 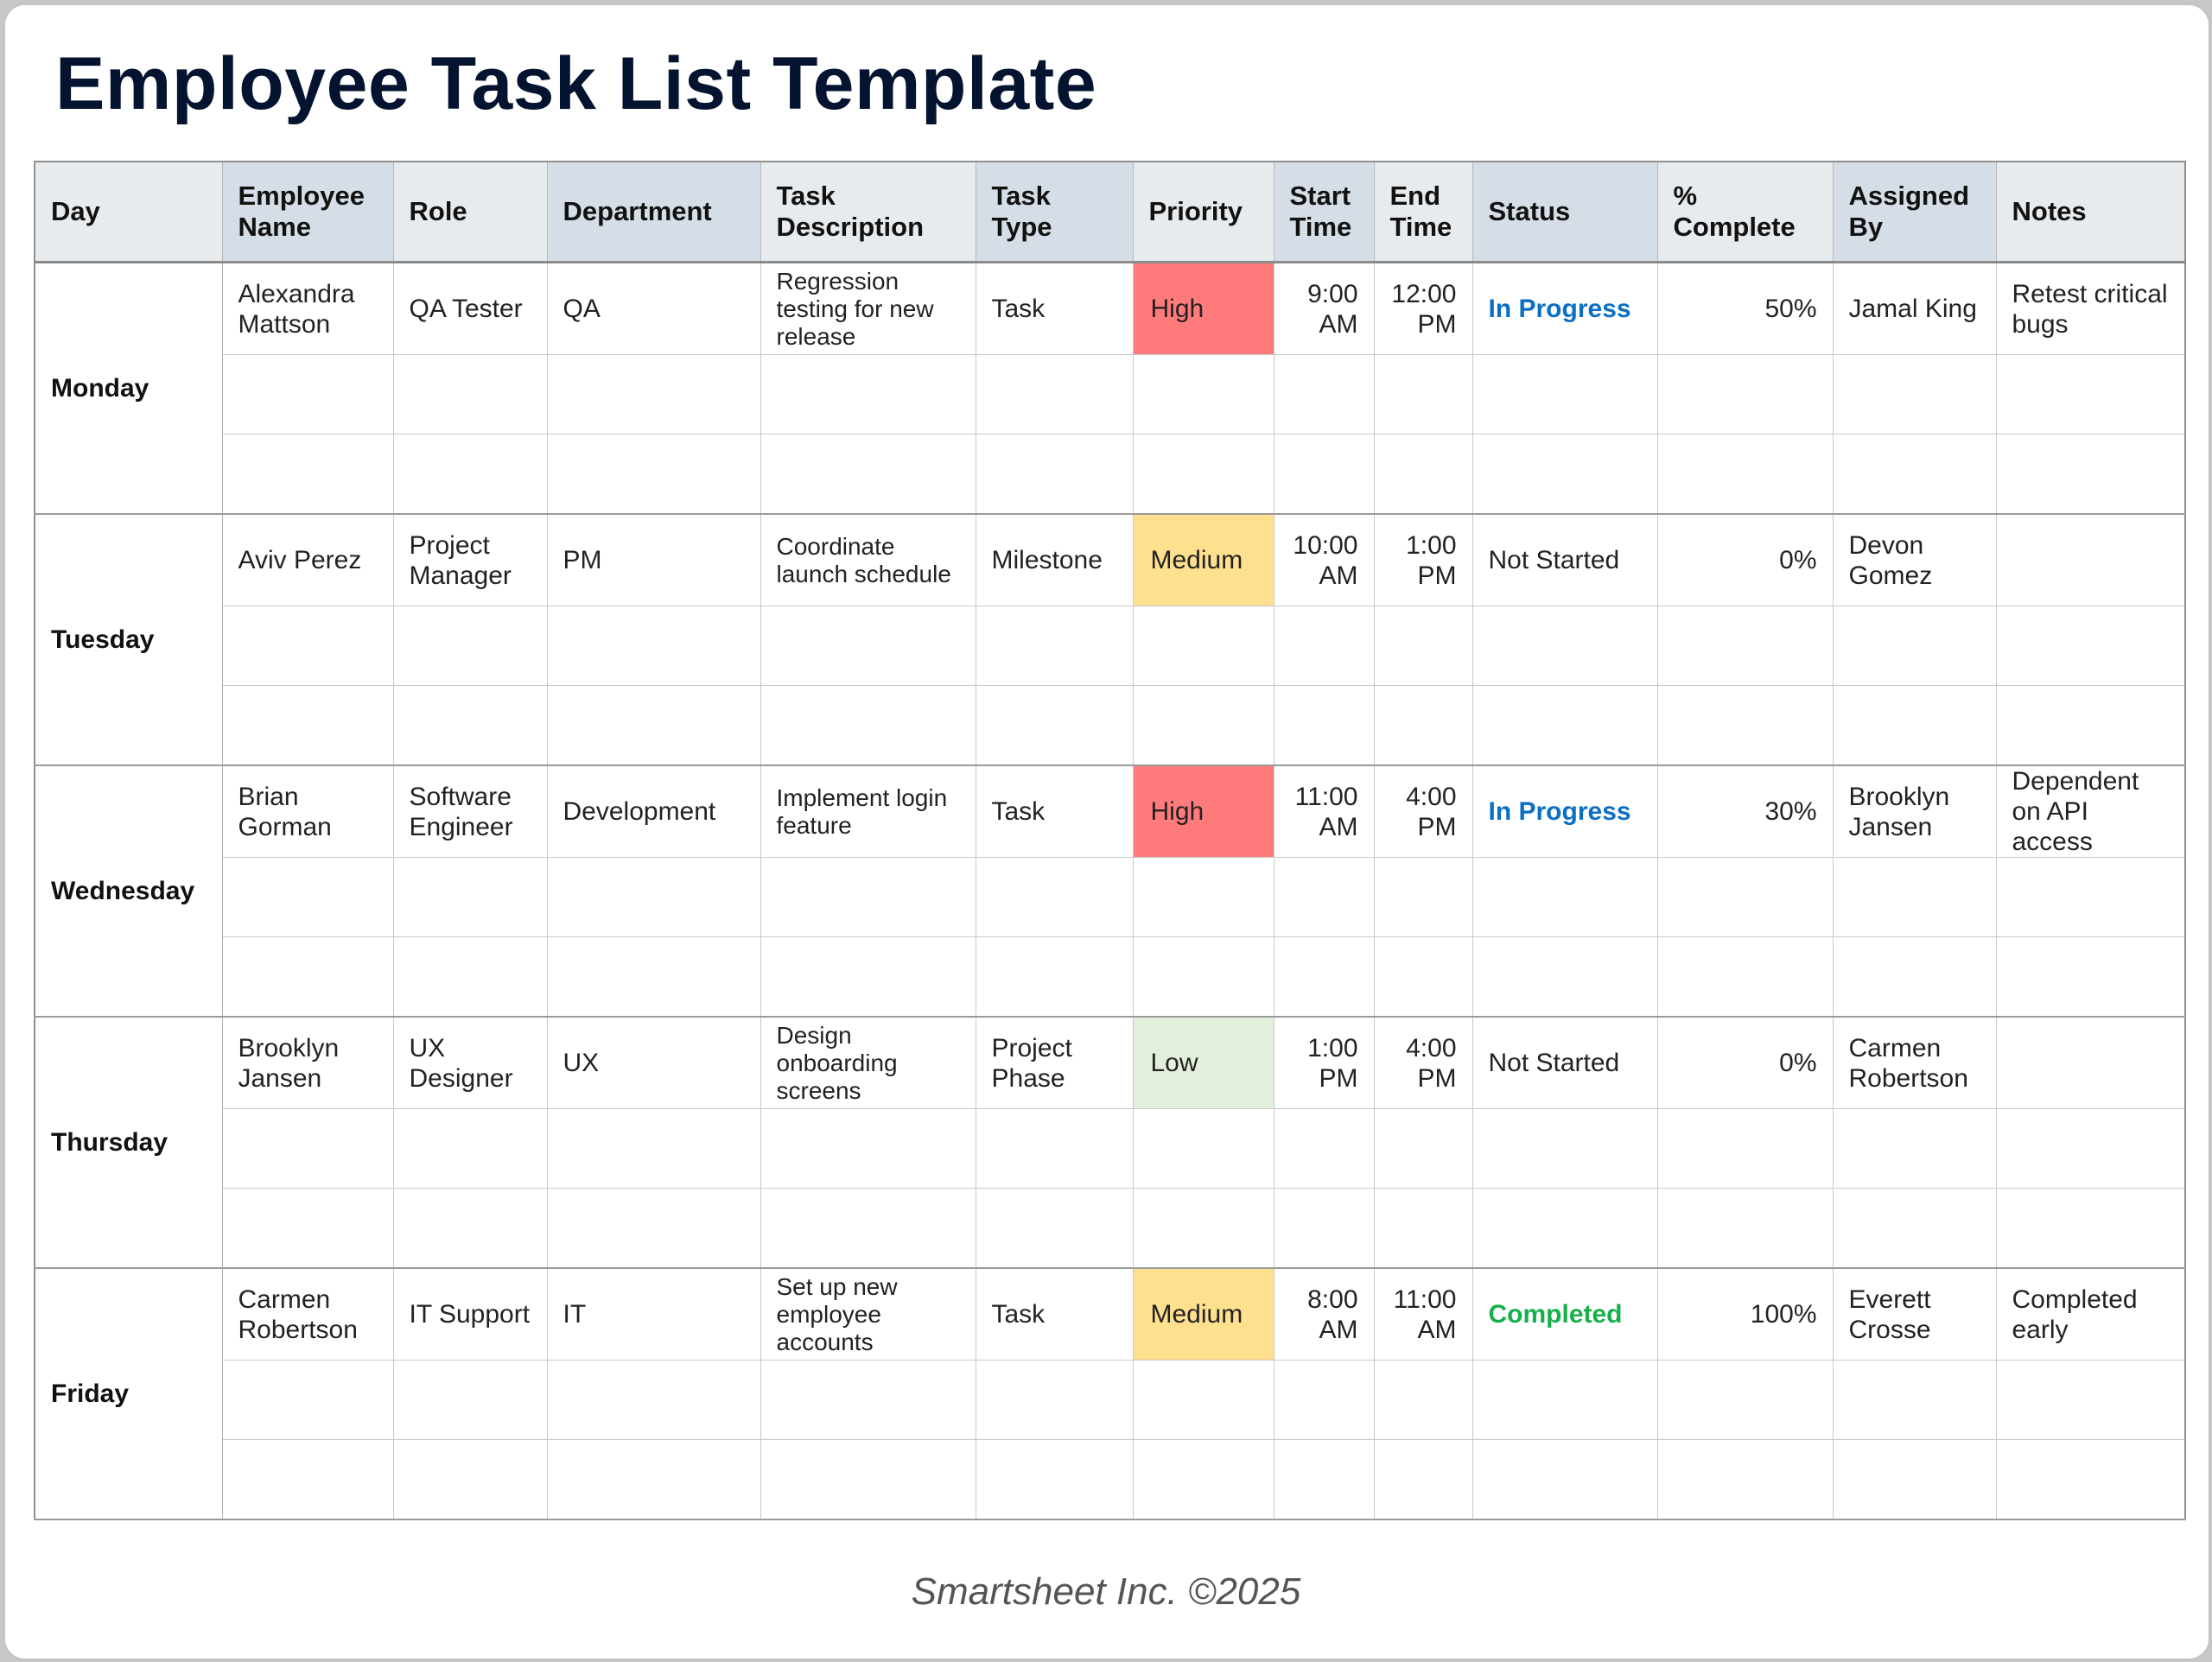 I want to click on task-description-cell: Set up new employee accounts, so click(x=868, y=1314).